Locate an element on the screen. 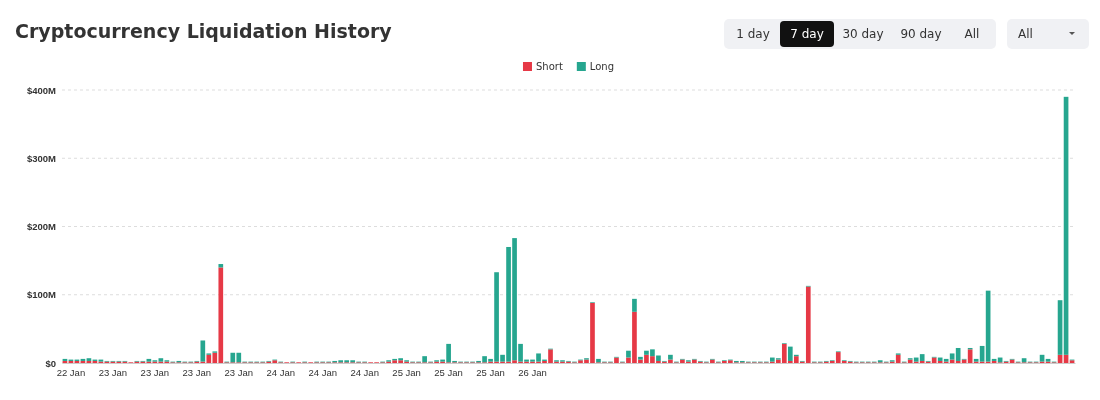  legend-label: Long is located at coordinates (602, 66).